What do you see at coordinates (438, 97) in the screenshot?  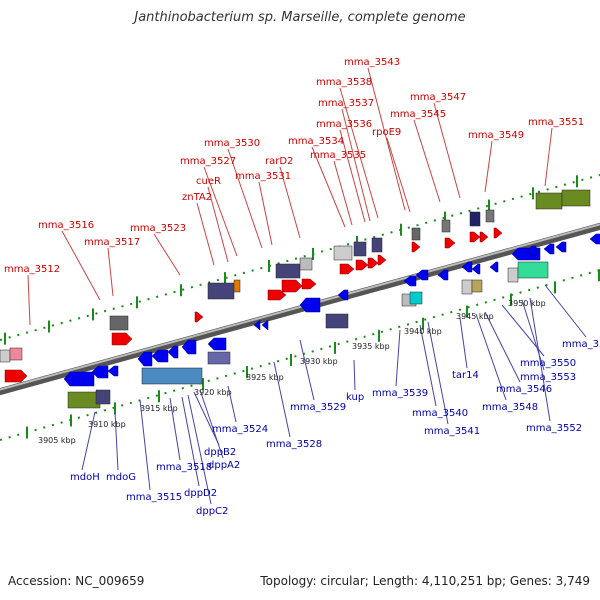 I see `top-gene-label: mma_3547` at bounding box center [438, 97].